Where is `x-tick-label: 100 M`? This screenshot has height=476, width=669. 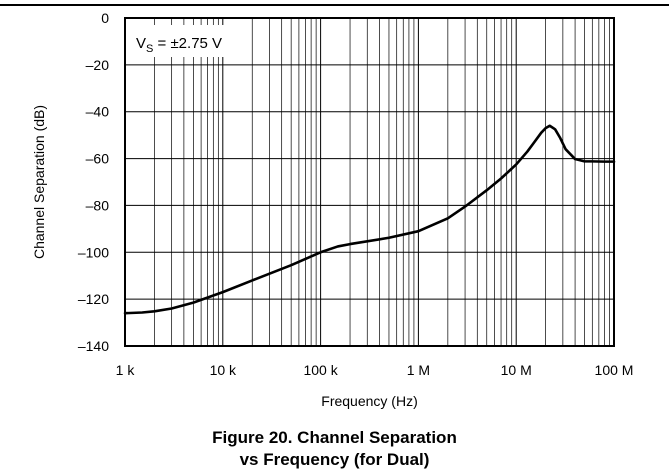
x-tick-label: 100 M is located at coordinates (614, 370).